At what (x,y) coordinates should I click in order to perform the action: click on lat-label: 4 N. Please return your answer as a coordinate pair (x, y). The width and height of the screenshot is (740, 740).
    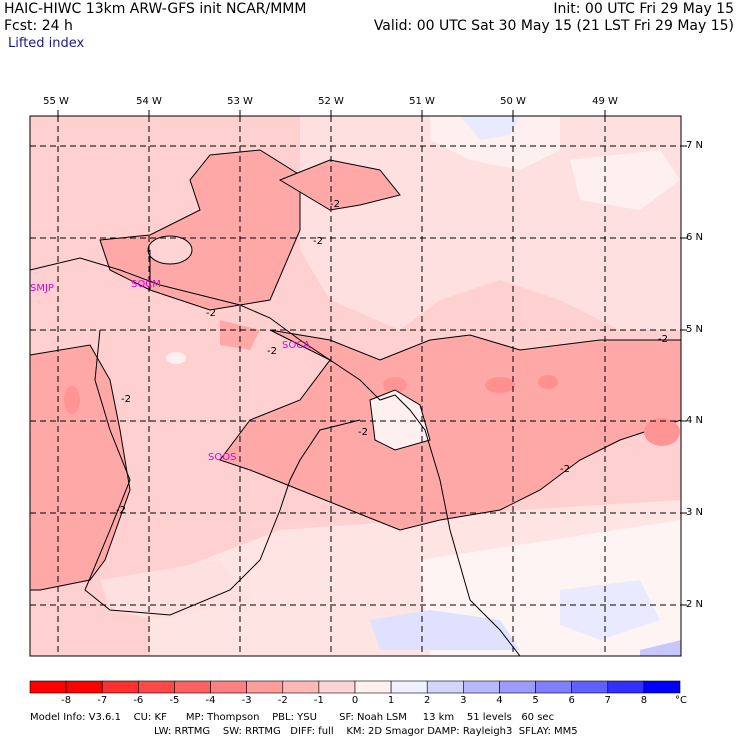
    Looking at the image, I should click on (695, 420).